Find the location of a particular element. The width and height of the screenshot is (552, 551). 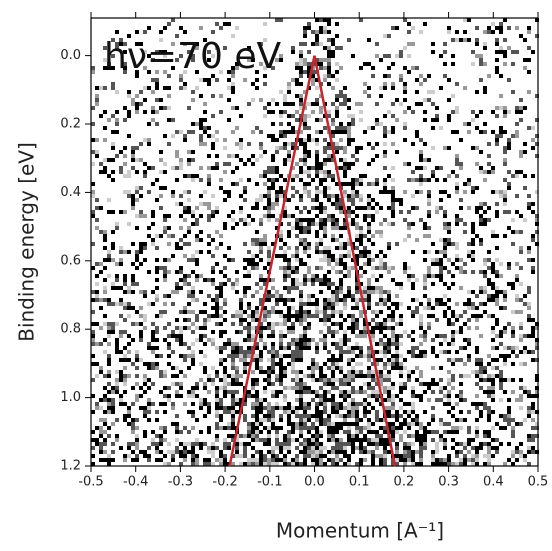

y-axis-label: Binding energy [eV] is located at coordinates (27, 242).